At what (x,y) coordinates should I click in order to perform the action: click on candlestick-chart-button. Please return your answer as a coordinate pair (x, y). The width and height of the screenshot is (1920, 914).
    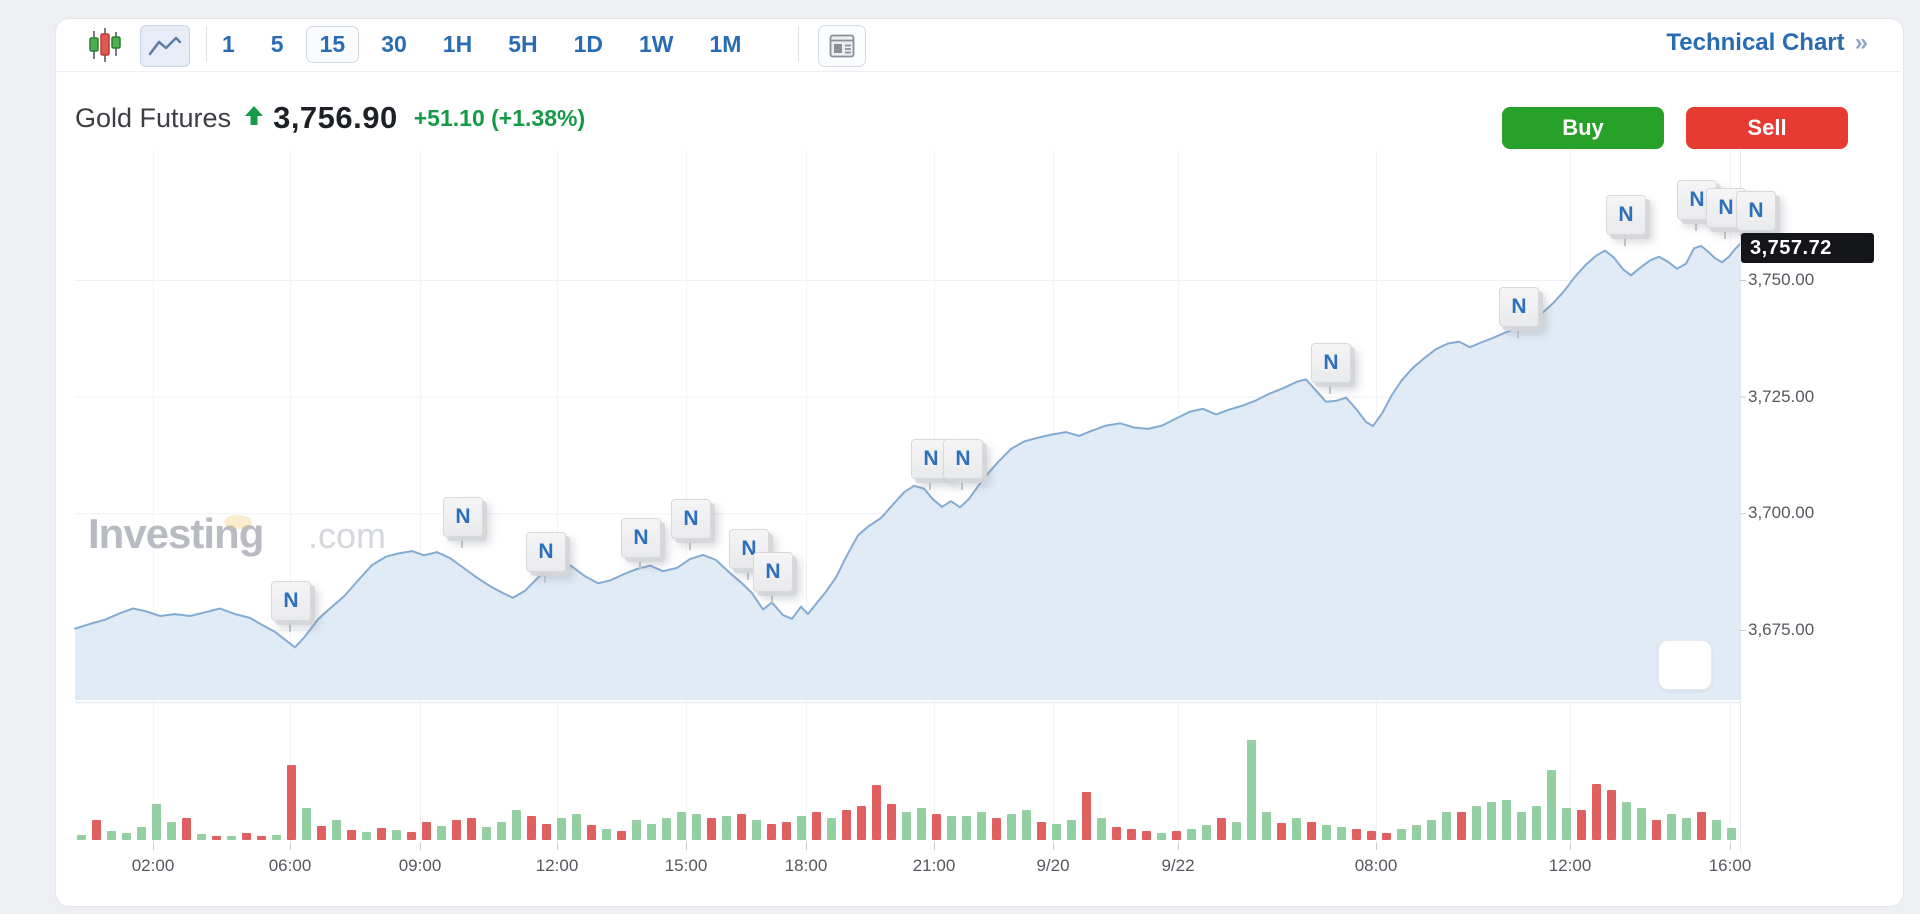
    Looking at the image, I should click on (105, 45).